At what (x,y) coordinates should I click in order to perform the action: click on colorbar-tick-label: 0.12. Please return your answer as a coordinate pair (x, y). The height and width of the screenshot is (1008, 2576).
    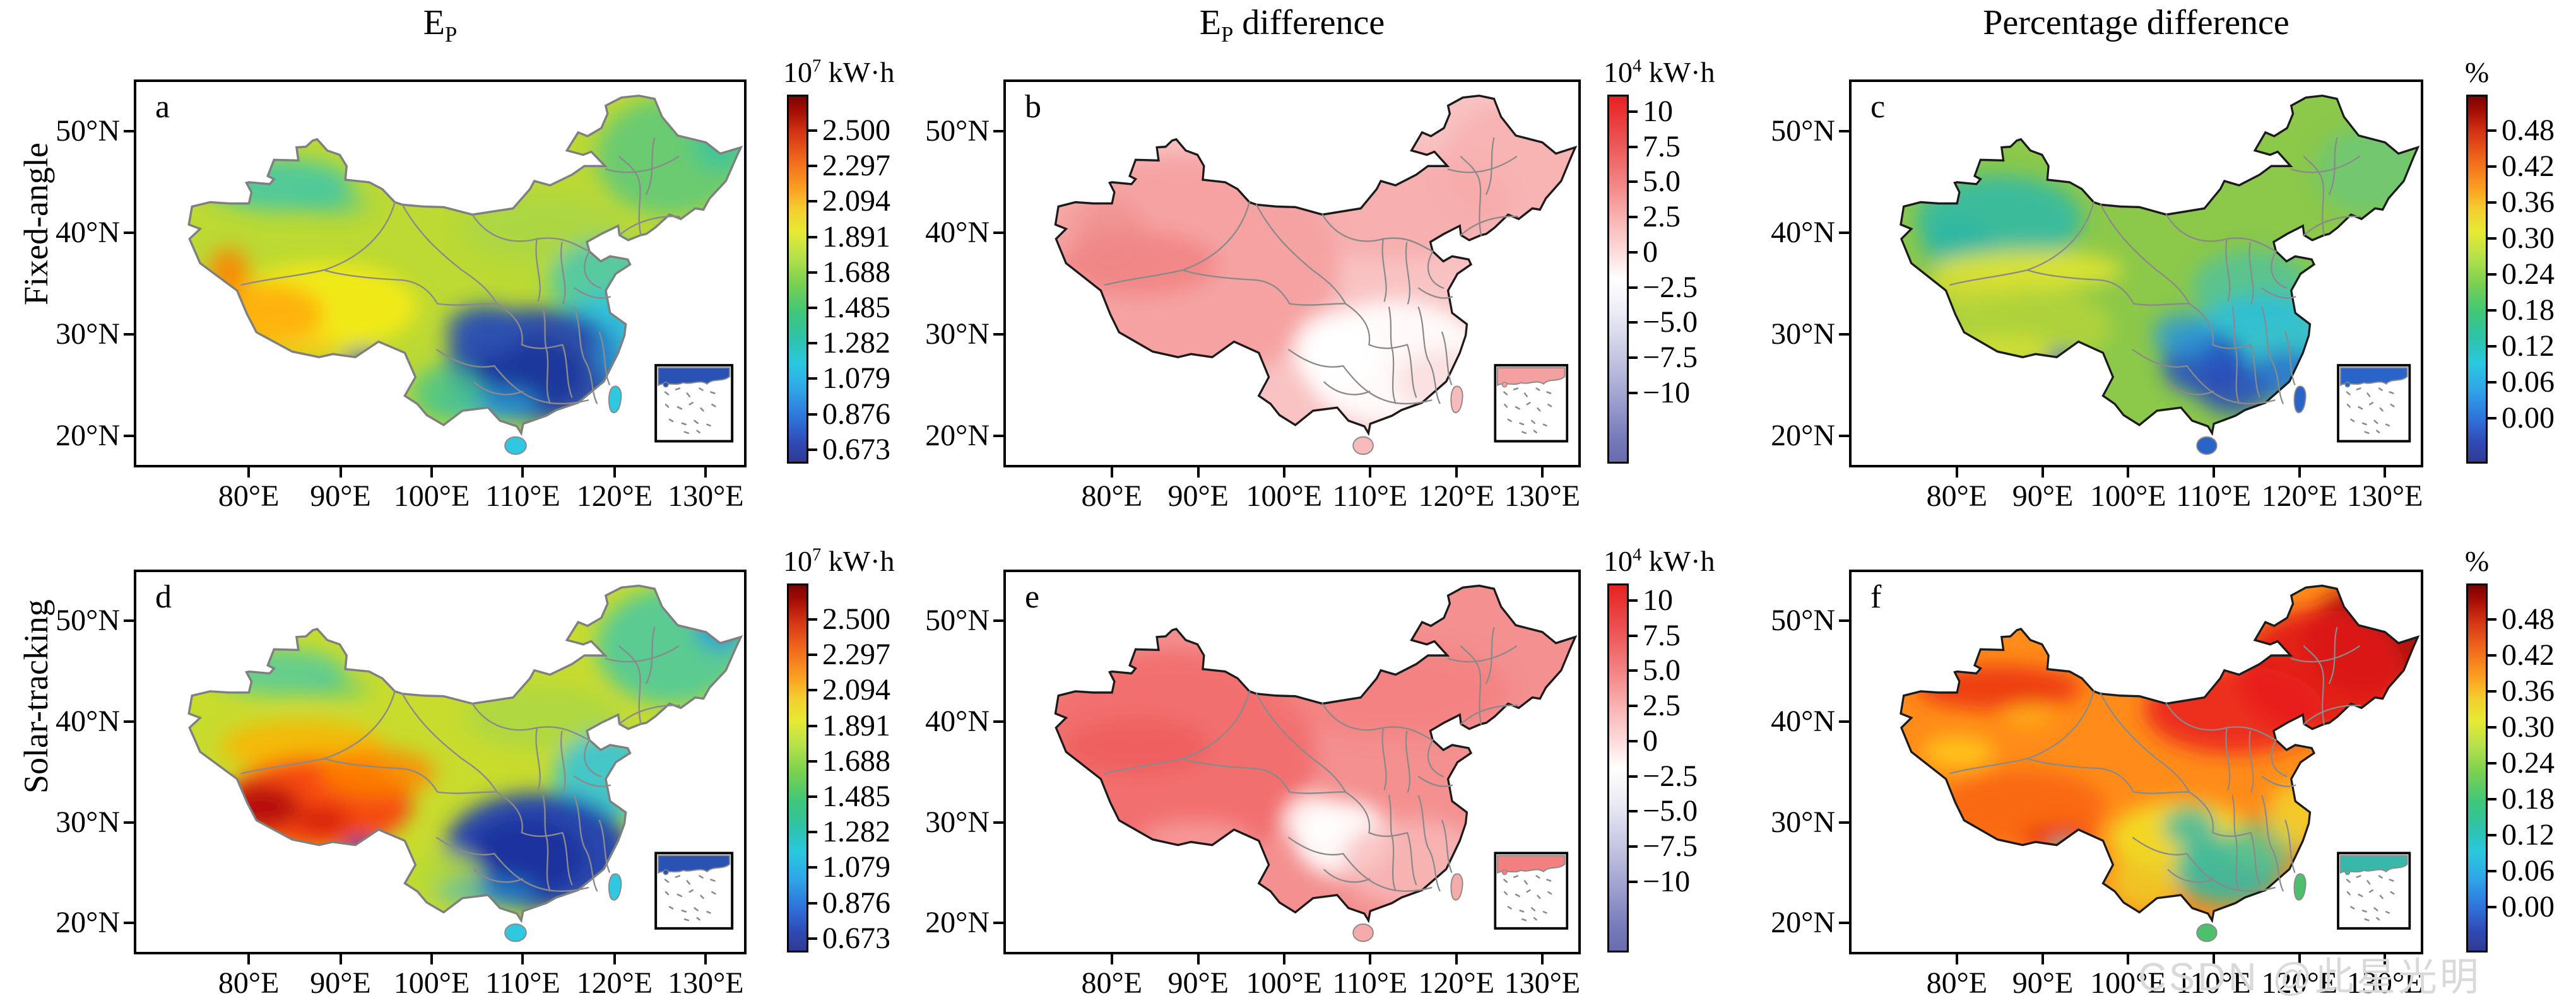
    Looking at the image, I should click on (2528, 835).